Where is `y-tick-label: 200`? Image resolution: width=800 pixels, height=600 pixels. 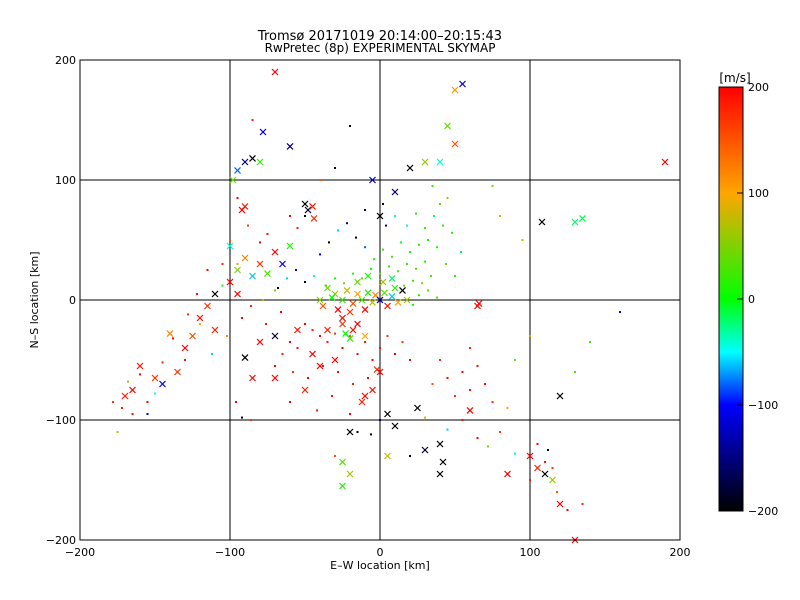 y-tick-label: 200 is located at coordinates (65, 60).